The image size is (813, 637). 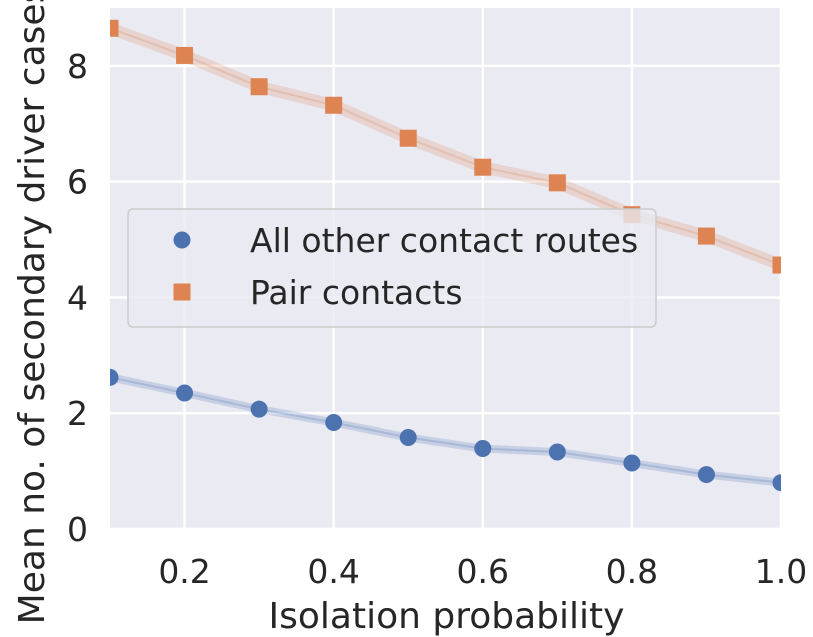 I want to click on y-tick-label: 6, so click(x=77, y=182).